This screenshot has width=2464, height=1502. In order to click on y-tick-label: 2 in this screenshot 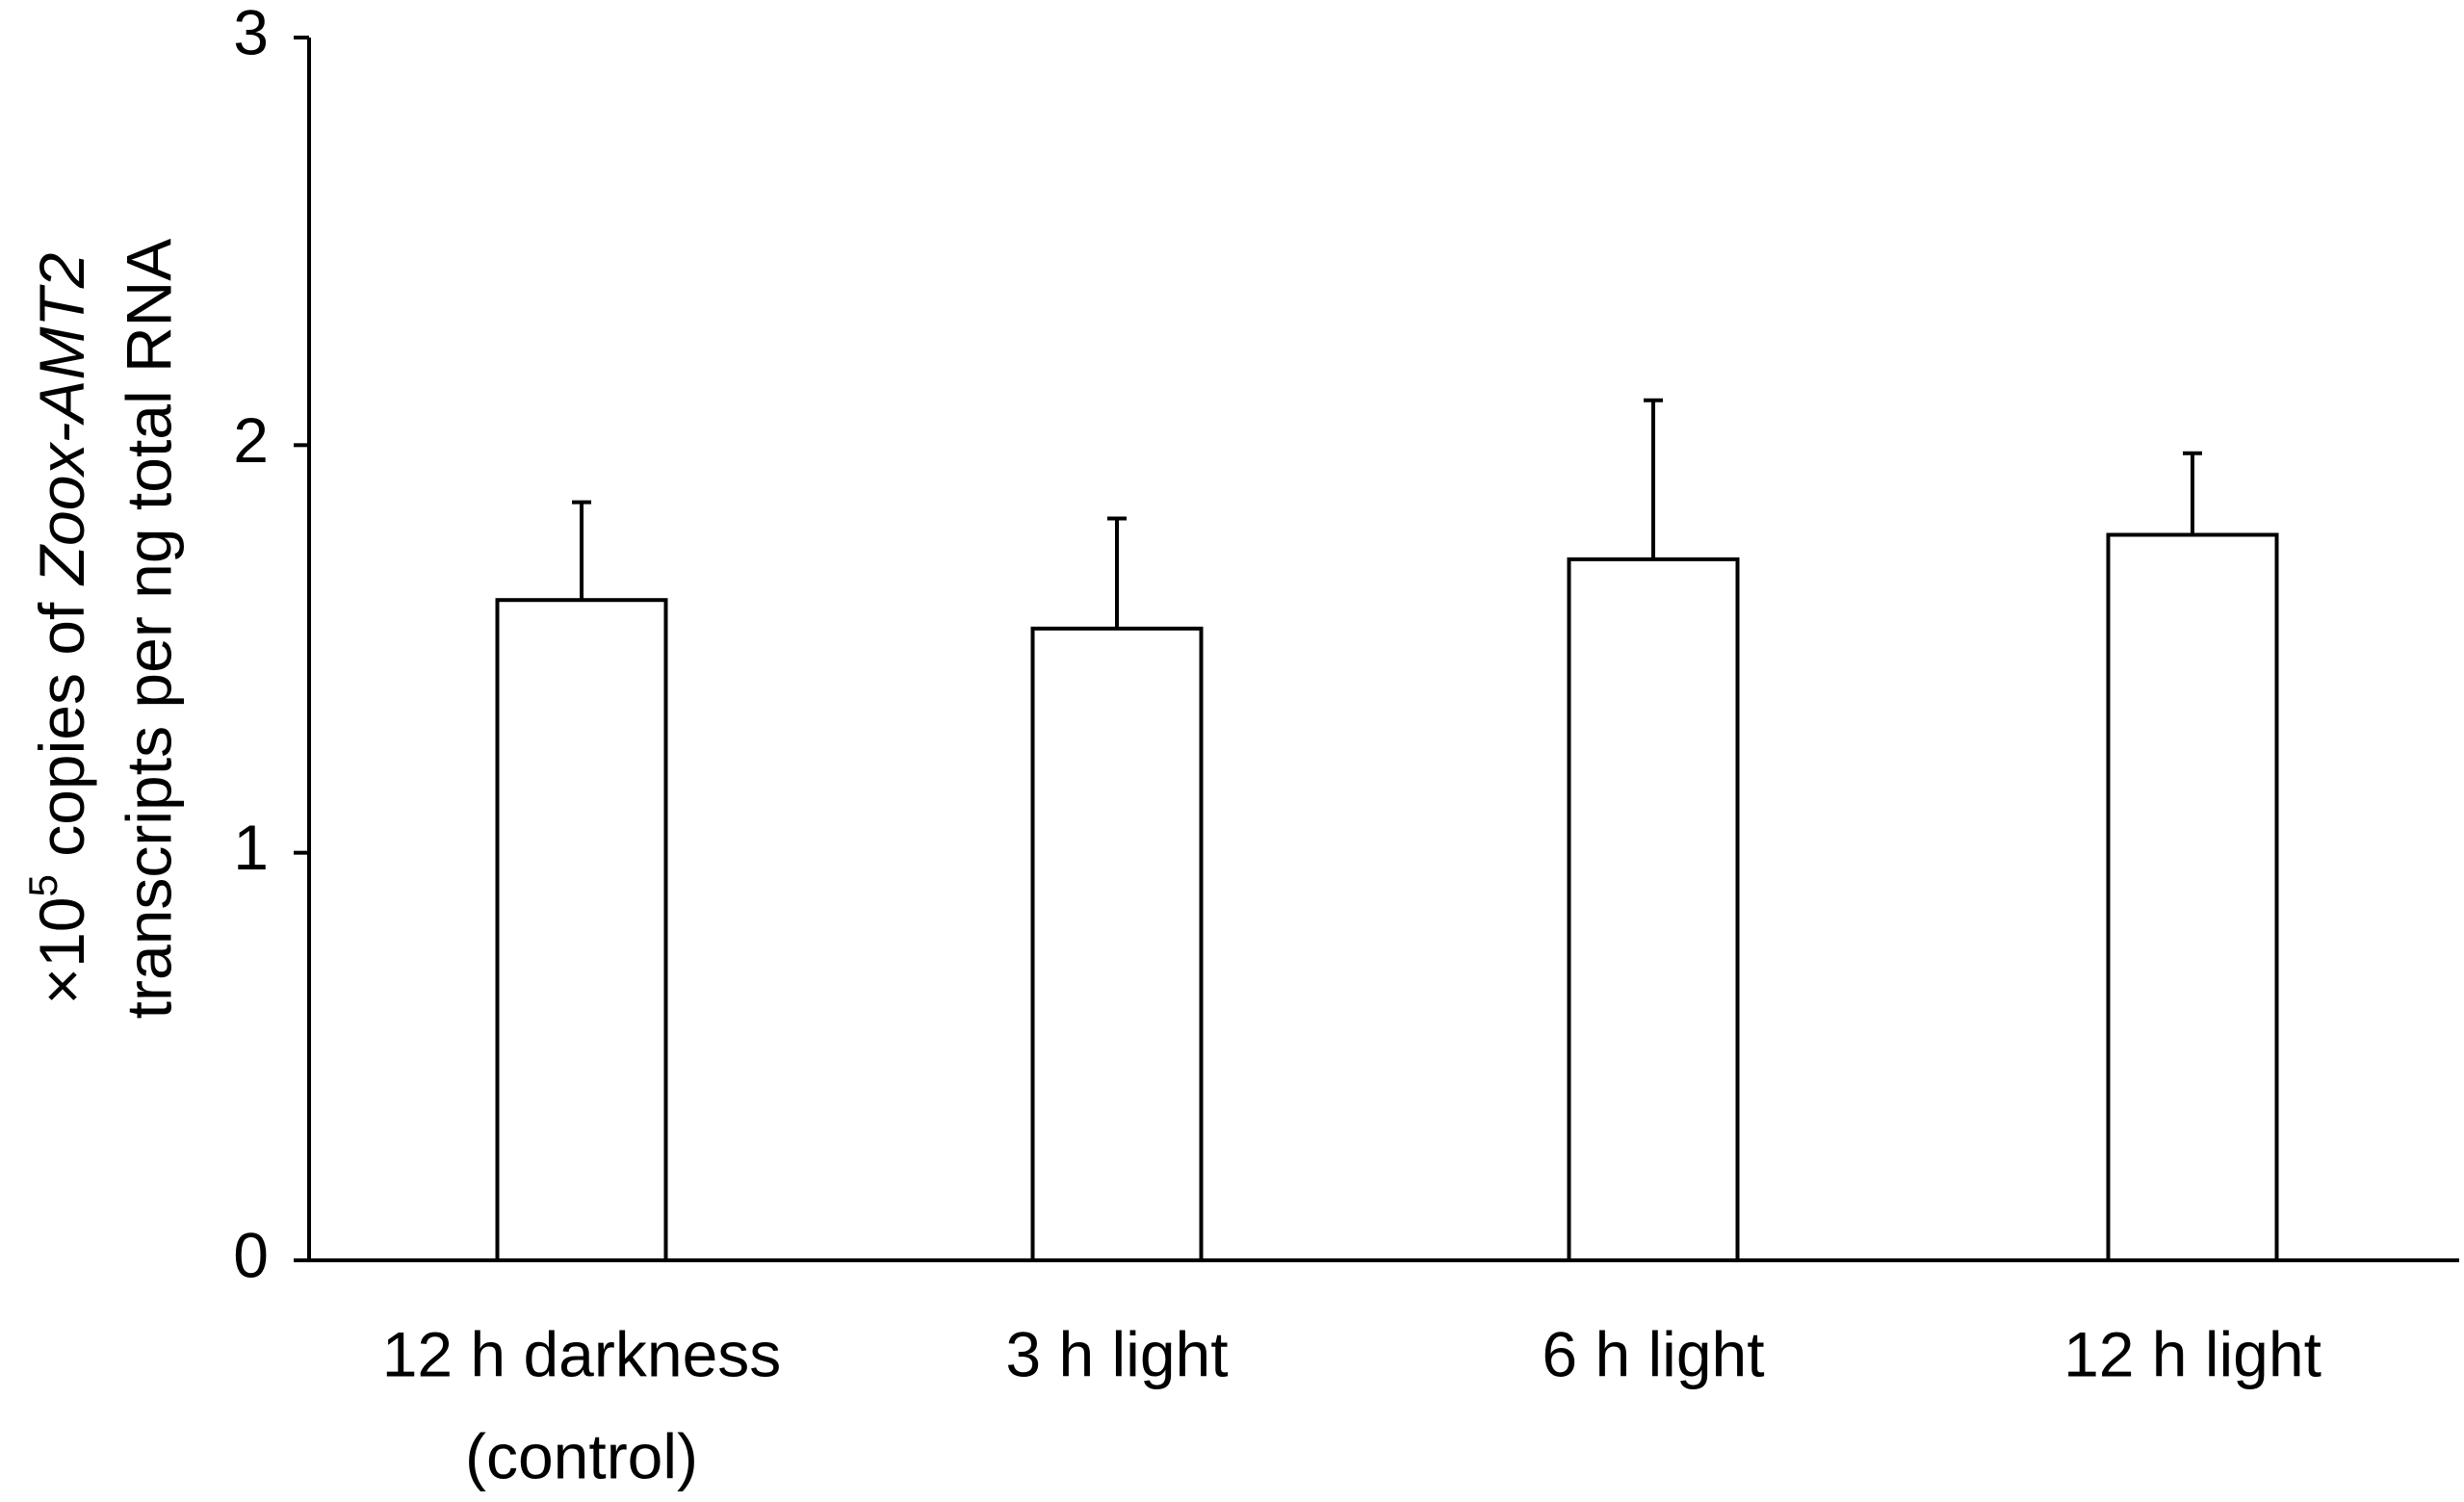, I will do `click(251, 440)`.